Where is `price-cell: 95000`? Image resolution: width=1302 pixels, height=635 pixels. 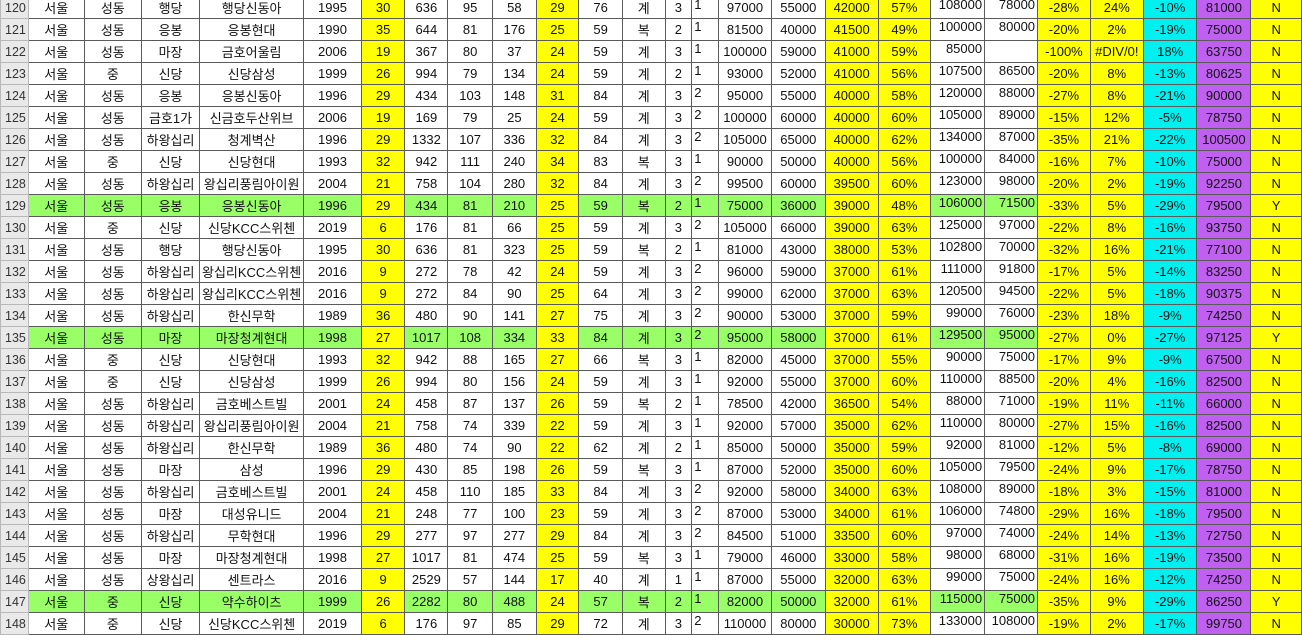
price-cell: 95000 is located at coordinates (745, 337).